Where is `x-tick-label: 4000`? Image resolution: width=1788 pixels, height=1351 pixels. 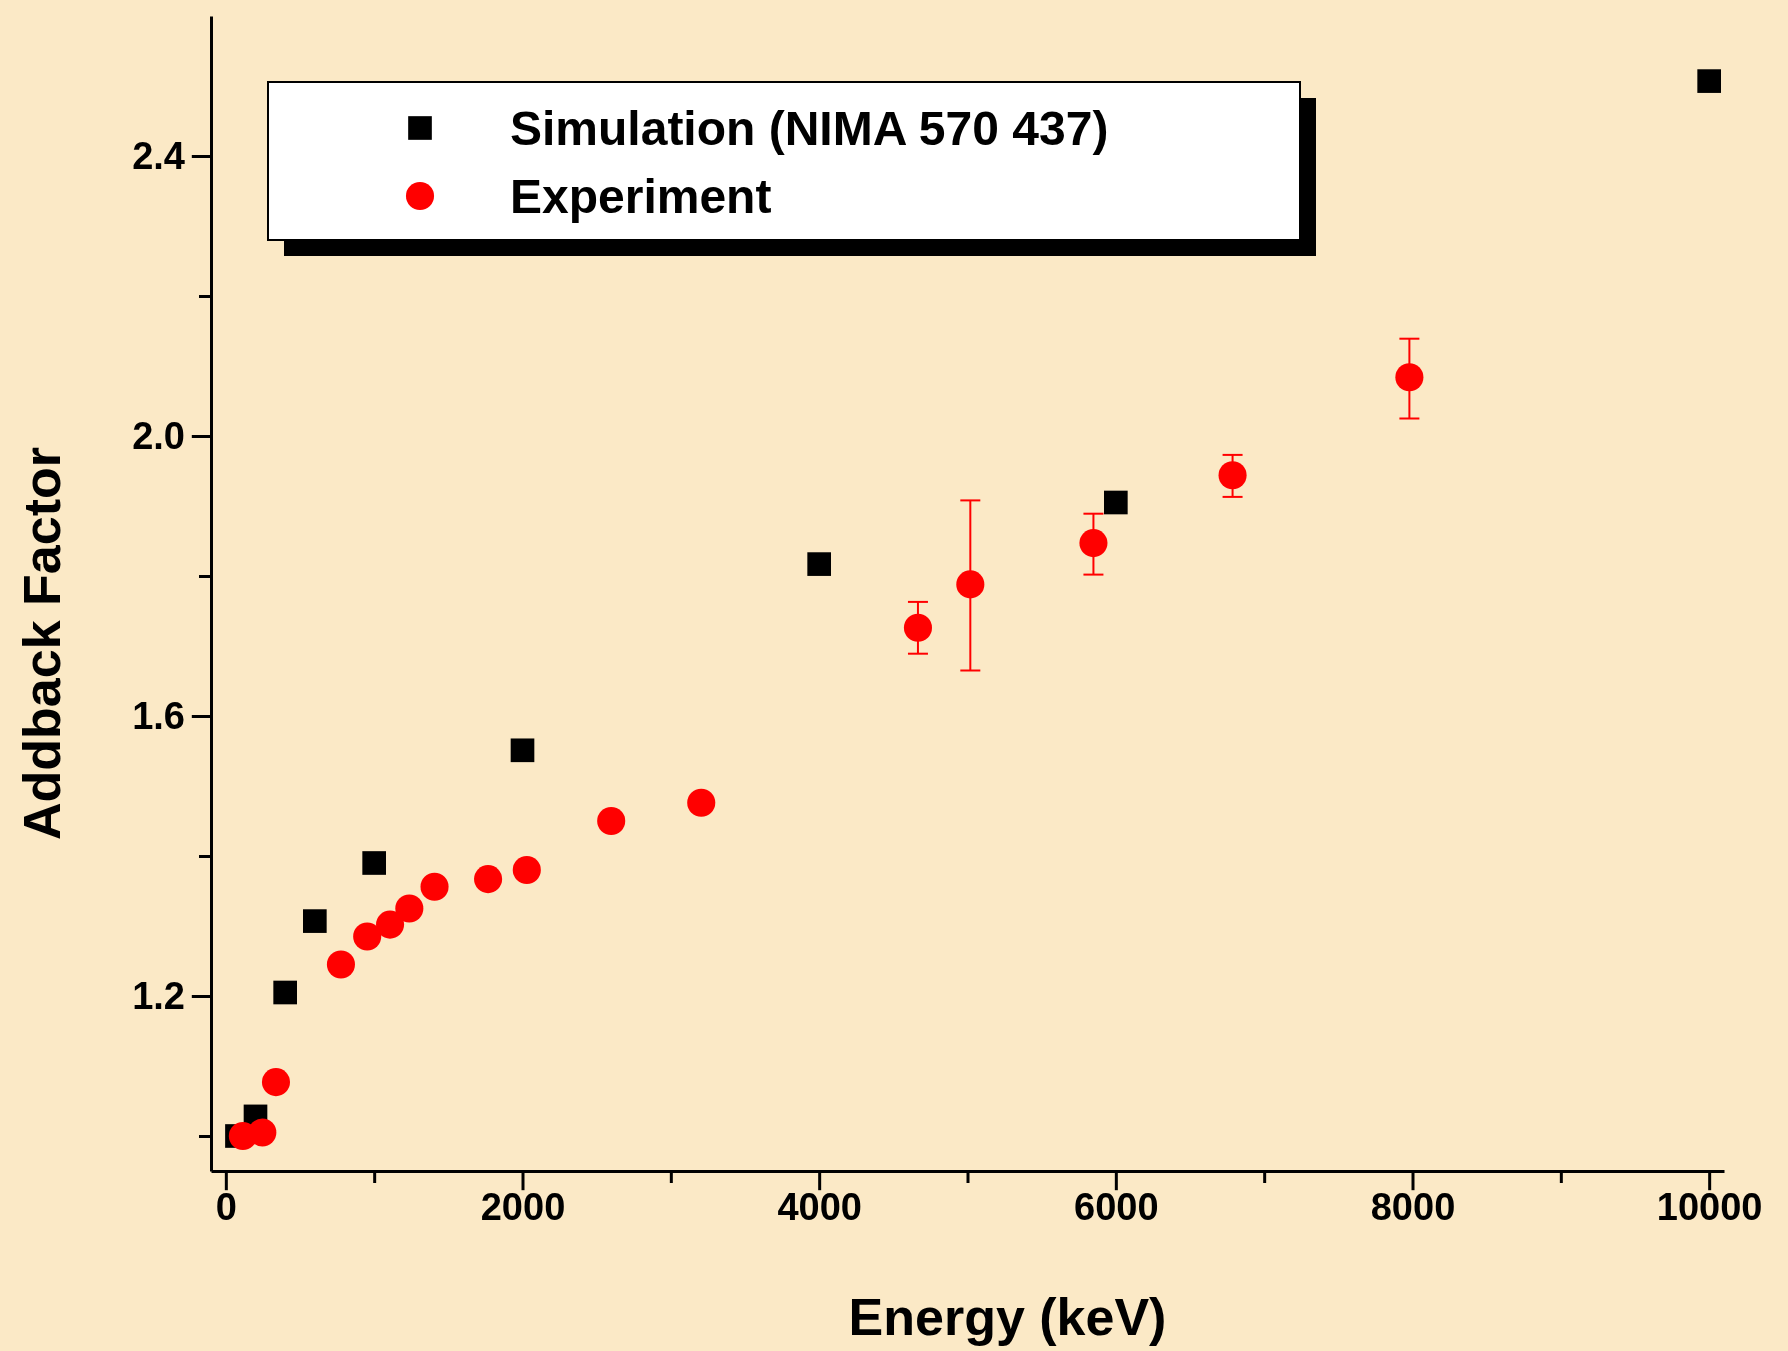 x-tick-label: 4000 is located at coordinates (819, 1206).